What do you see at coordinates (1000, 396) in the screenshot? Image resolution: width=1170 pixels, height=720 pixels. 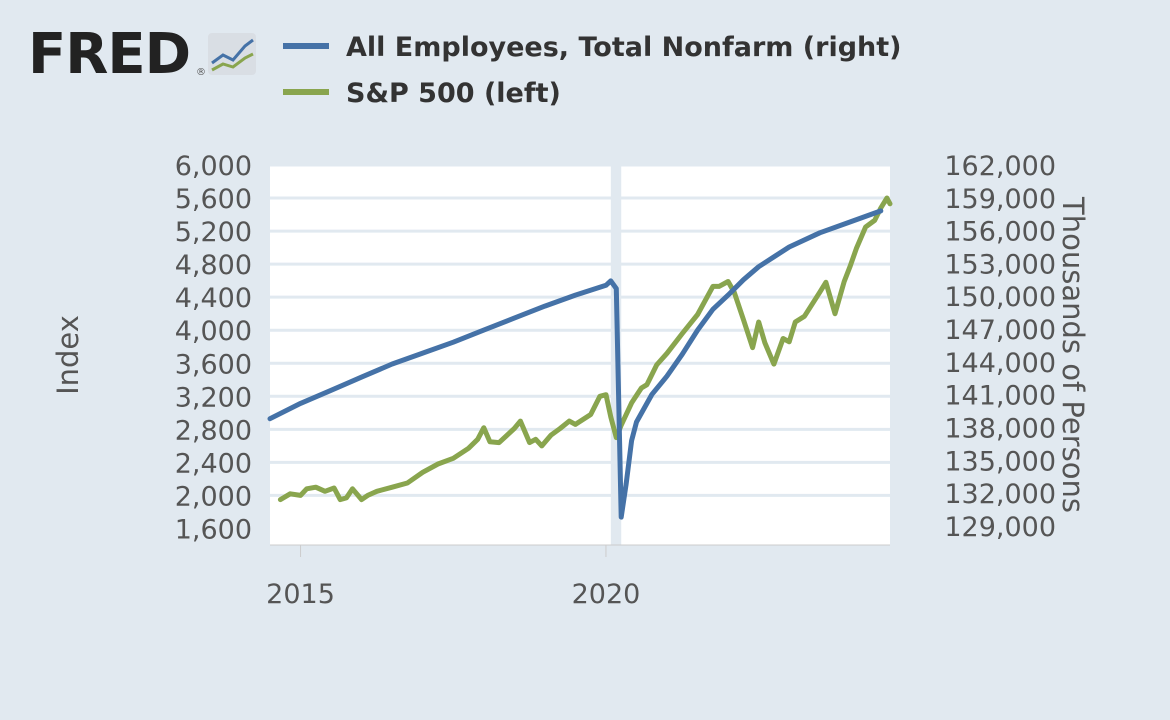 I see `right-tick-label: 141,000` at bounding box center [1000, 396].